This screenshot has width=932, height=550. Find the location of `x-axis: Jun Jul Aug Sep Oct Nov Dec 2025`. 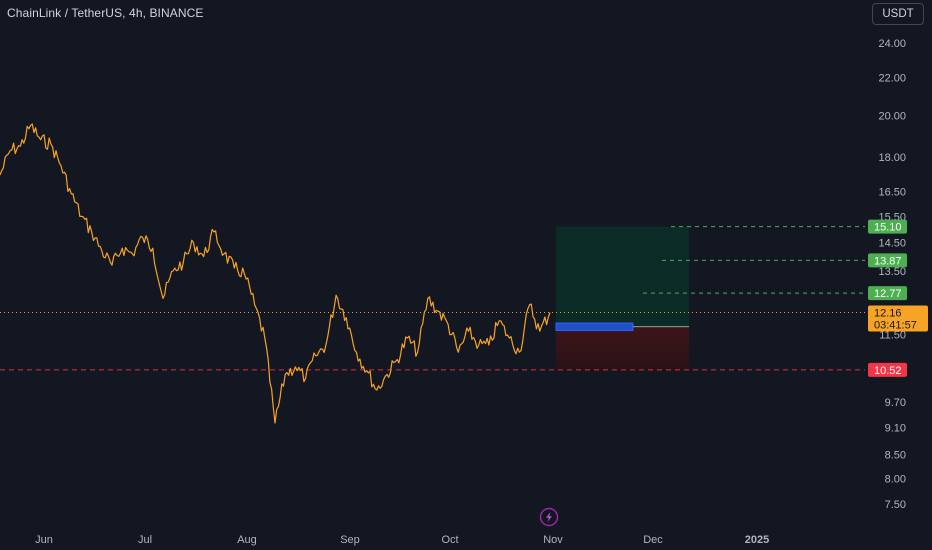

x-axis: Jun Jul Aug Sep Oct Nov Dec 2025 is located at coordinates (402, 540).